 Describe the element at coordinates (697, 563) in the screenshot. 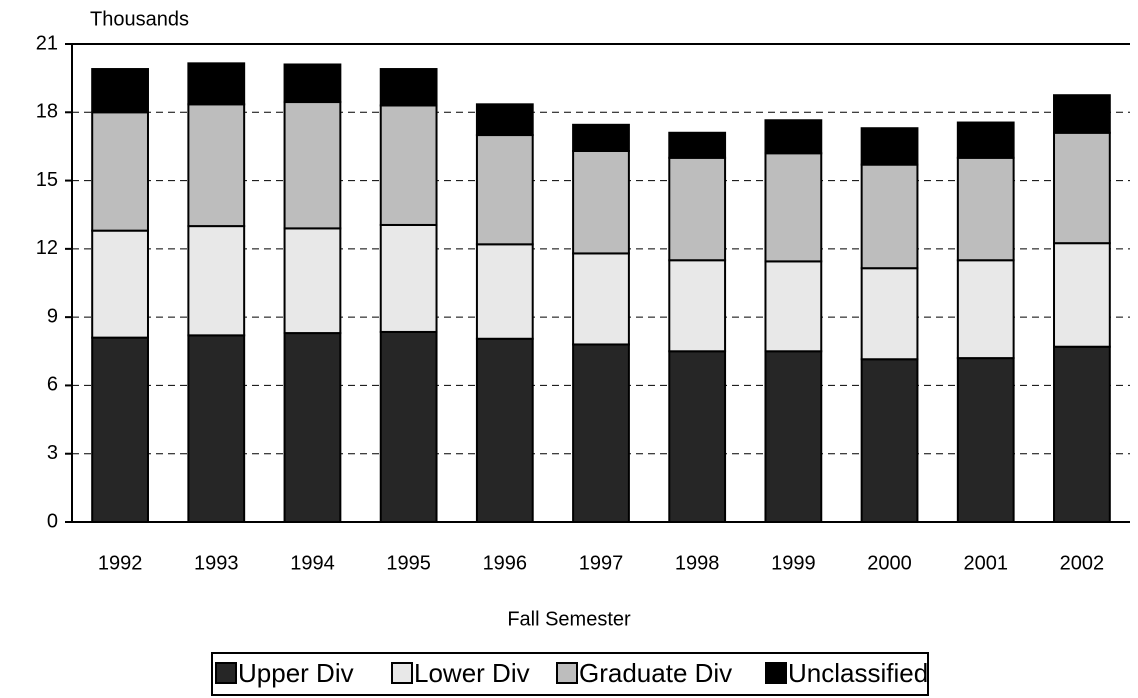

I see `x-tick-label: 1998` at that location.